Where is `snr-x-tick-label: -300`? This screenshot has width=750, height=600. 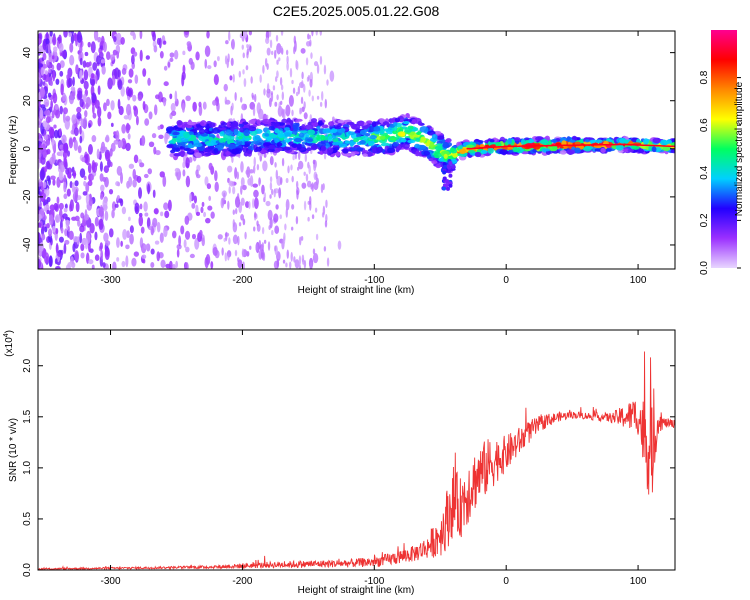 snr-x-tick-label: -300 is located at coordinates (111, 581).